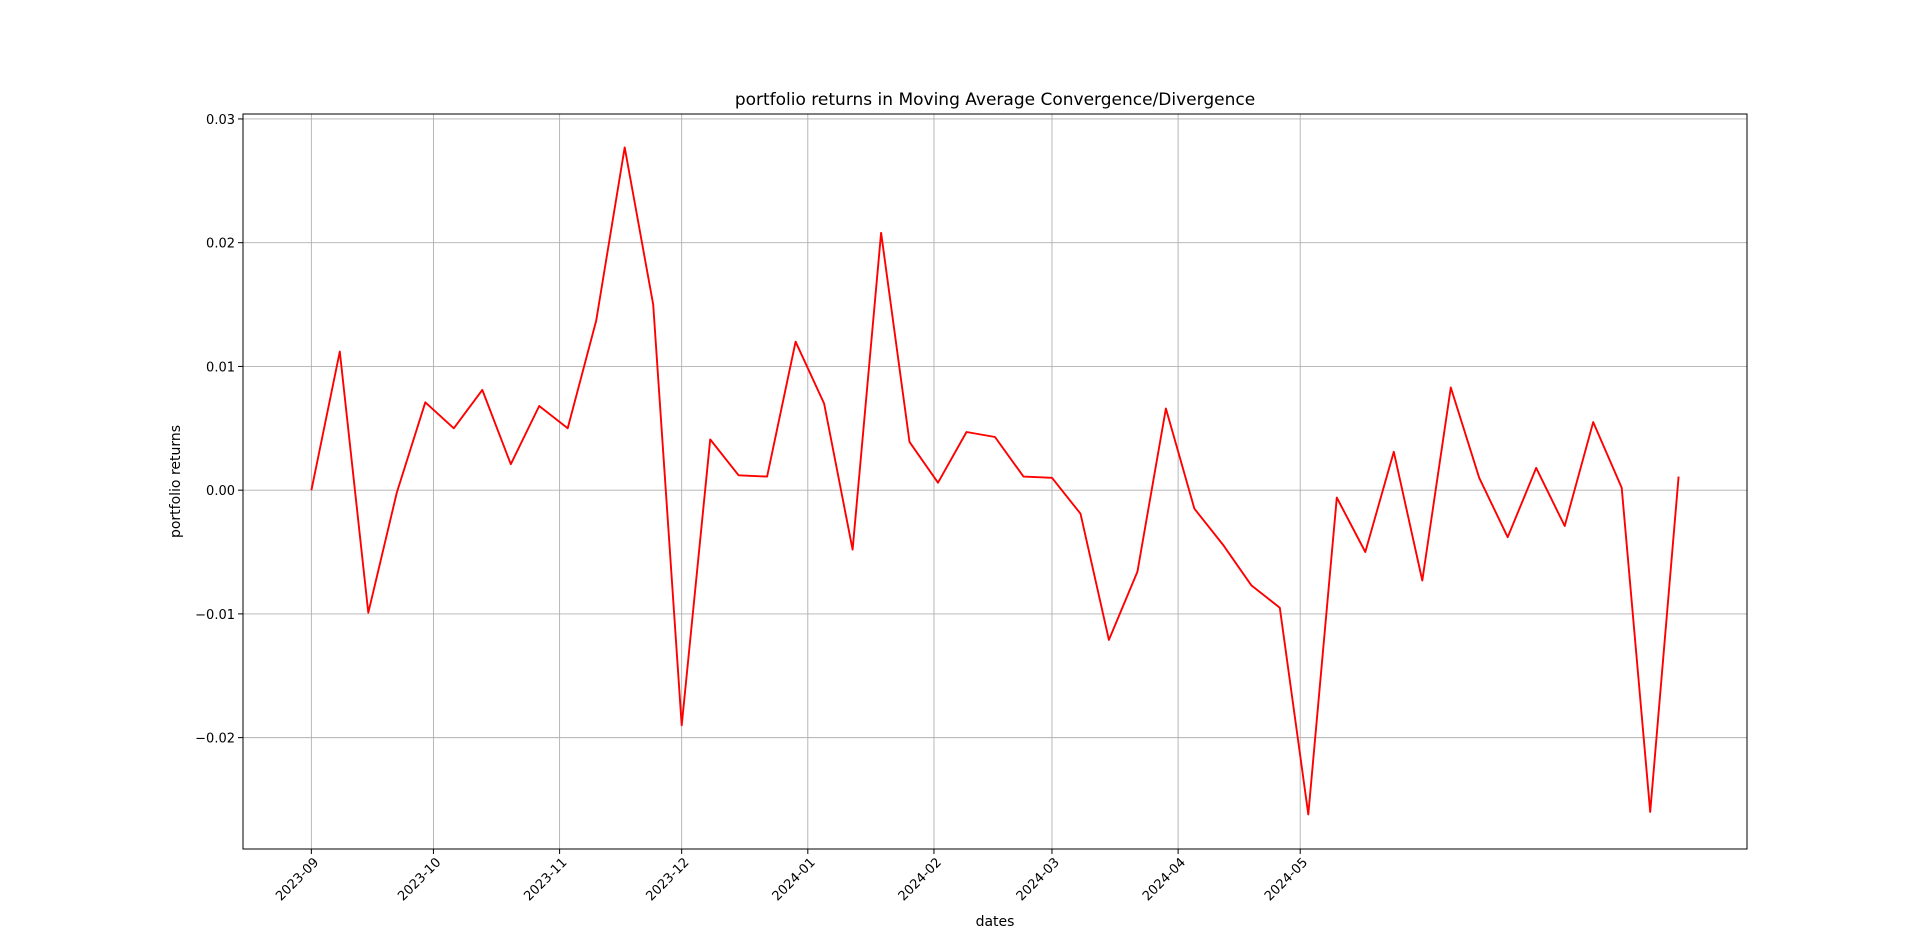  I want to click on y-tick-label: 0.03, so click(220, 120).